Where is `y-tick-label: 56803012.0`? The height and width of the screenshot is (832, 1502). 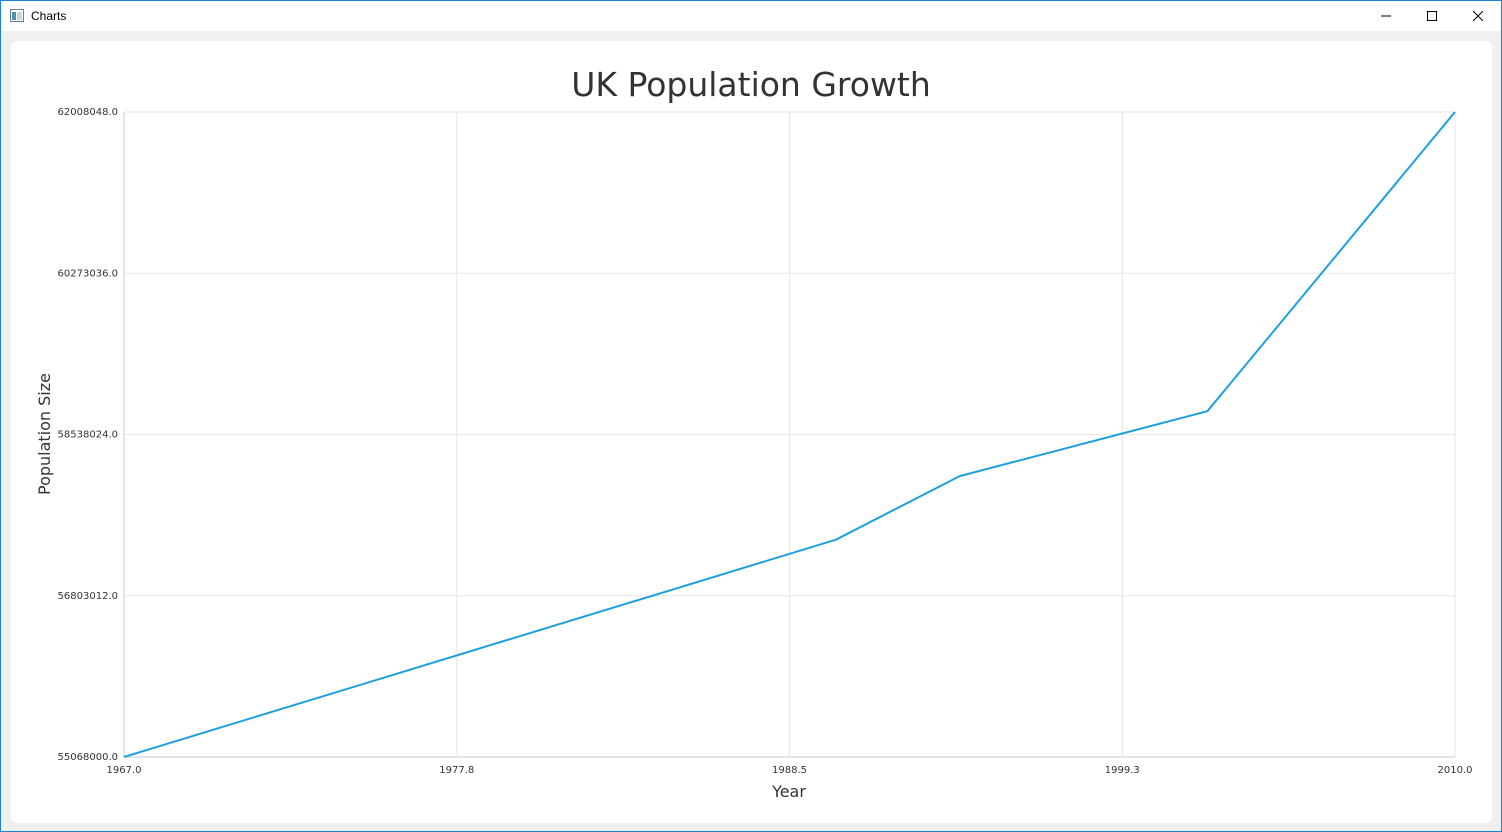
y-tick-label: 56803012.0 is located at coordinates (88, 596).